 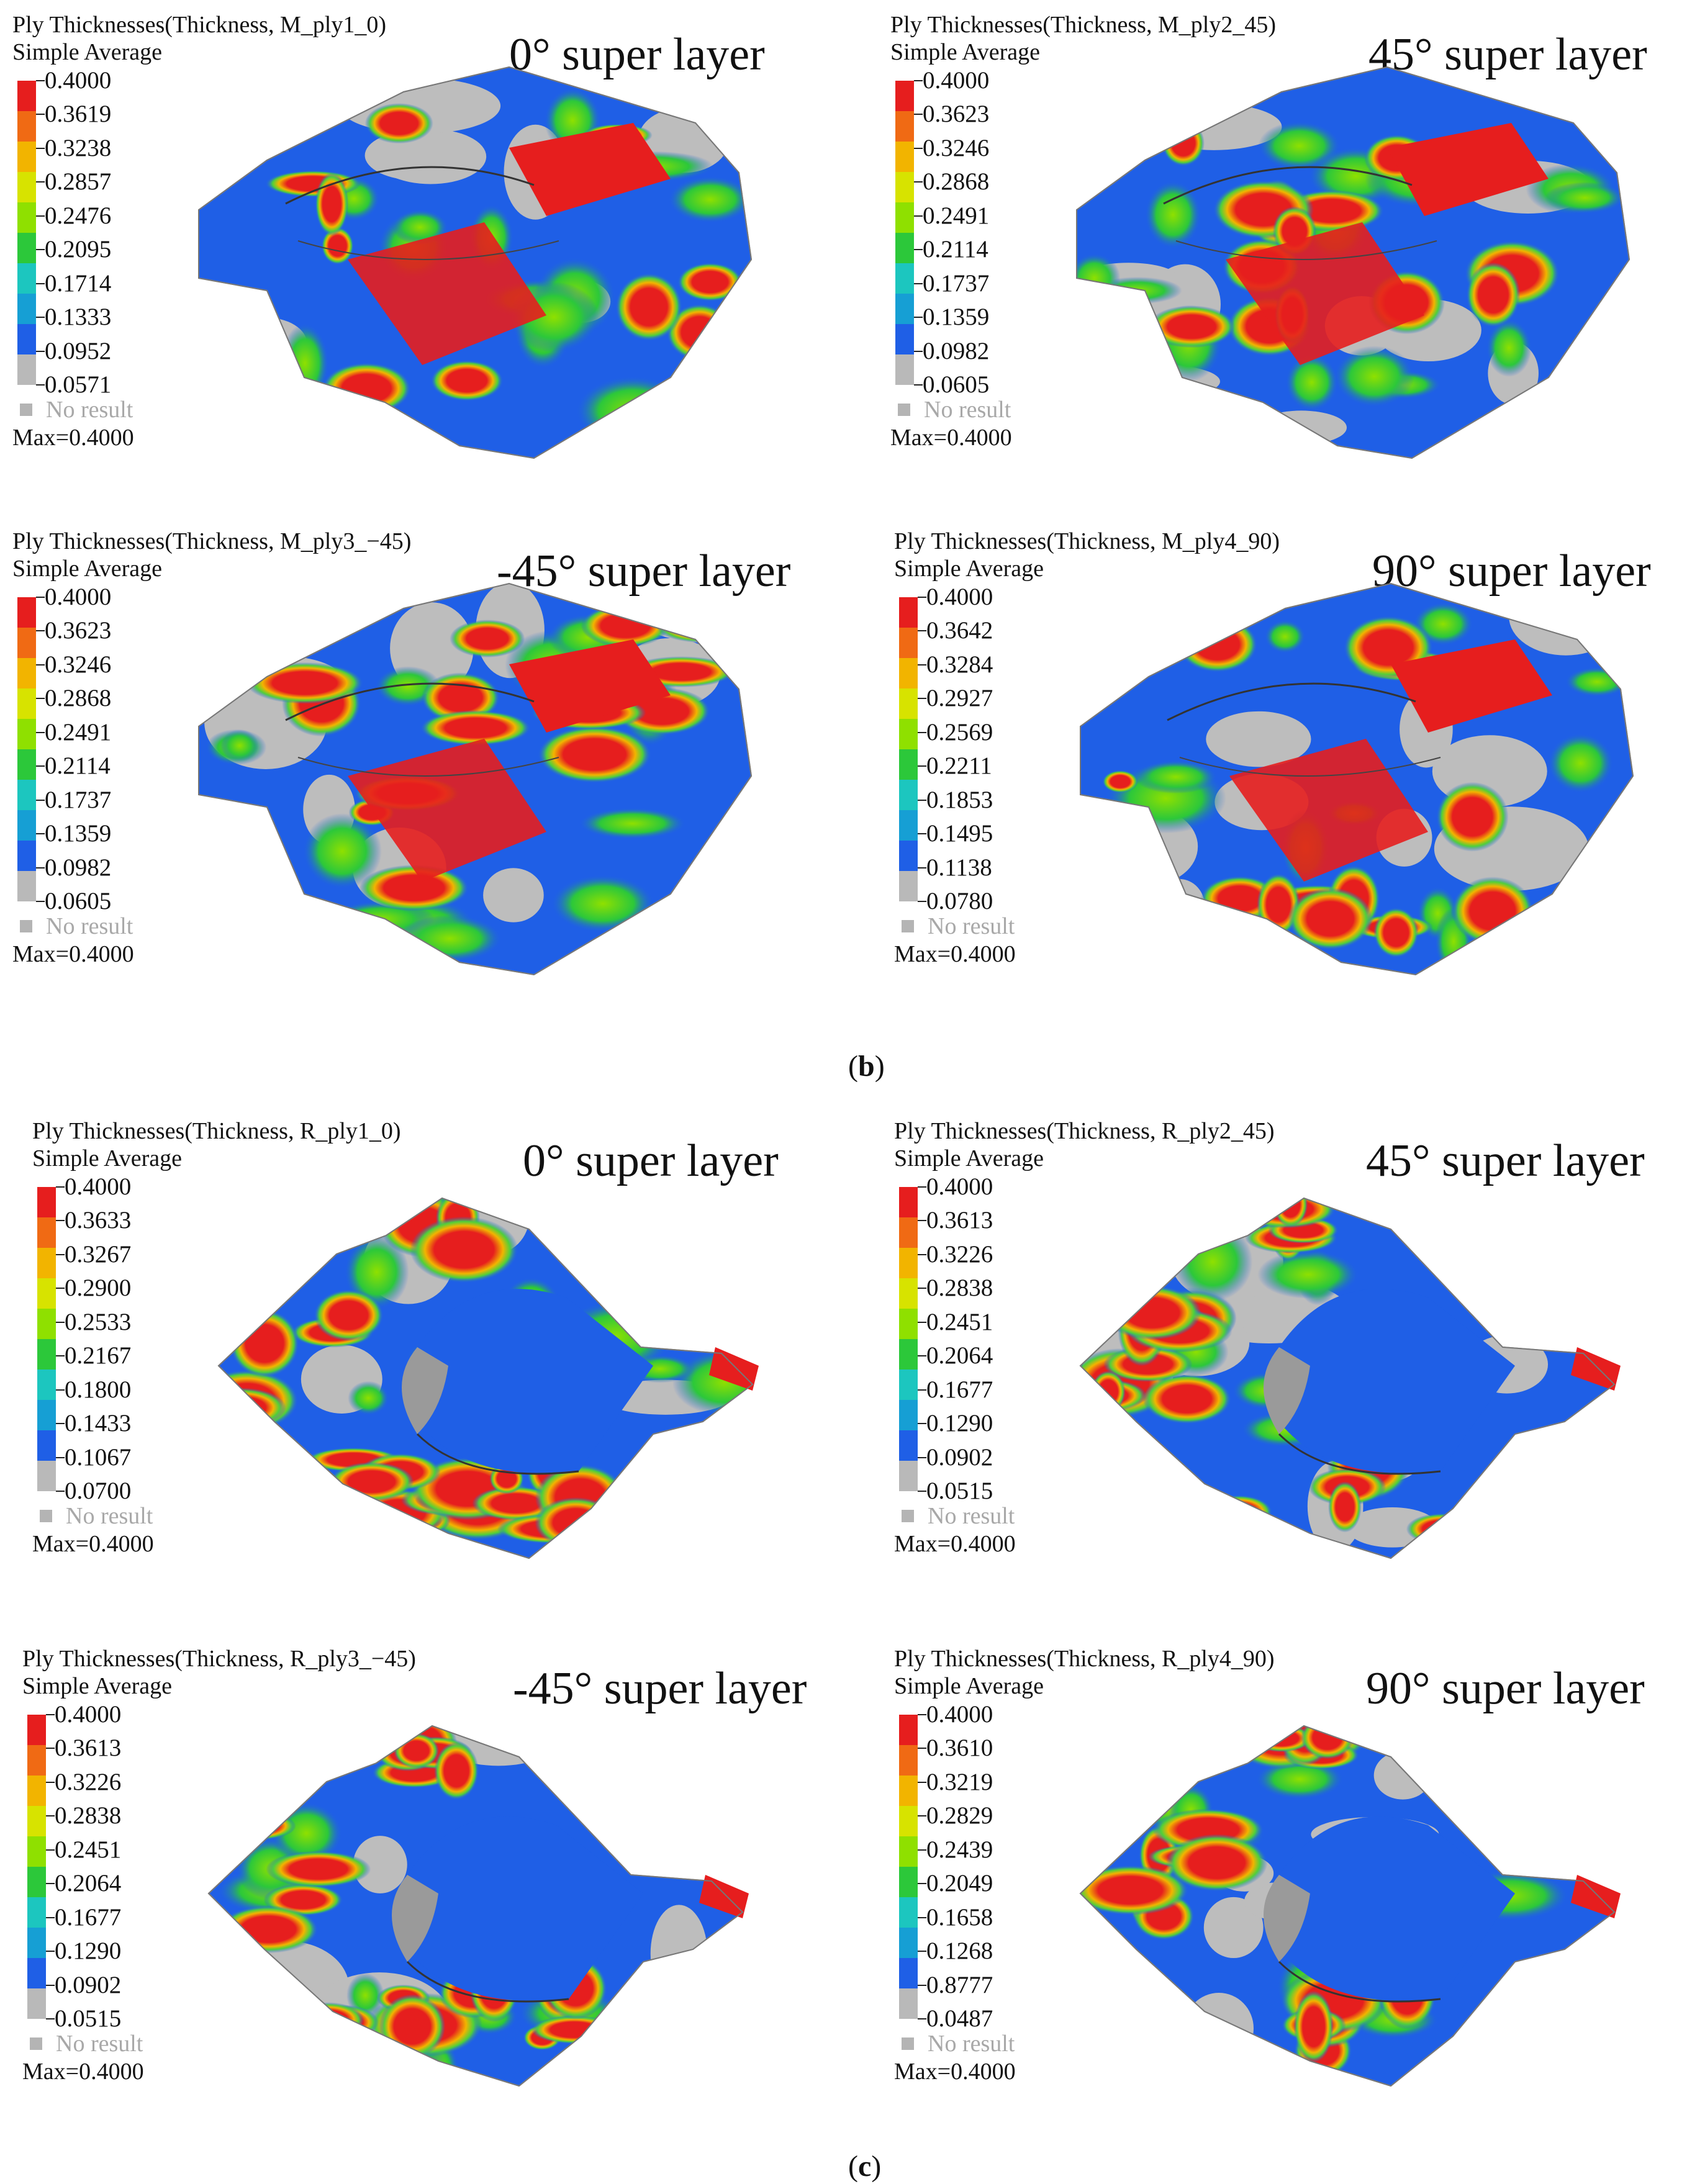 I want to click on legend-value: 0.2533, so click(x=99, y=1321).